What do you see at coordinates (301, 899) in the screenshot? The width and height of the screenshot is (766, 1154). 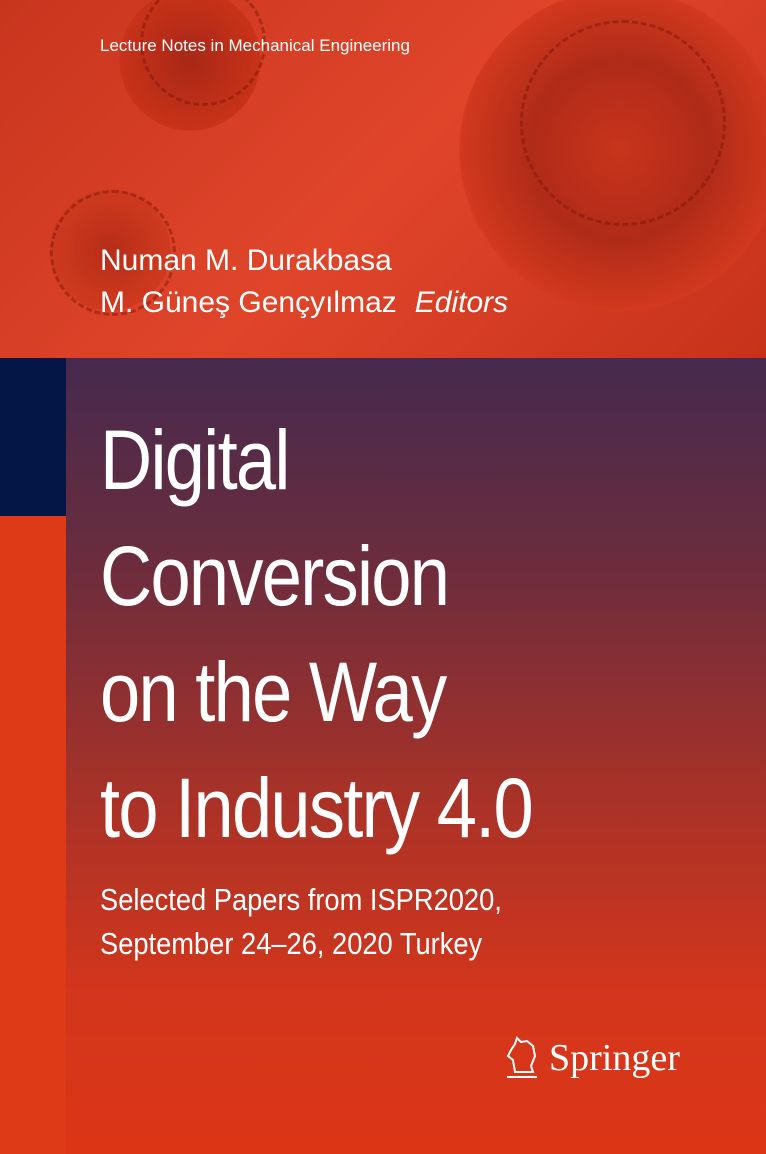 I see `subtitle-line: Selected Papers from ISPR2020,` at bounding box center [301, 899].